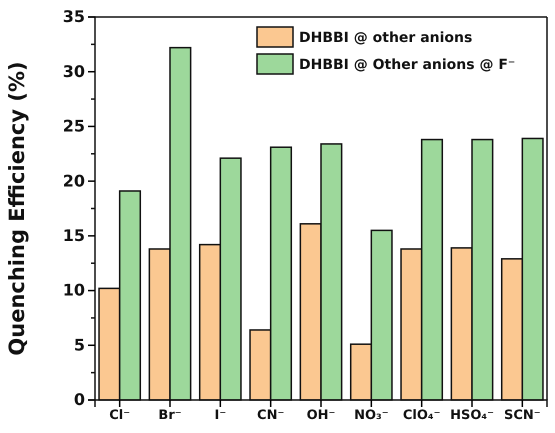 The width and height of the screenshot is (555, 433). I want to click on y-tick-label: 35, so click(73, 16).